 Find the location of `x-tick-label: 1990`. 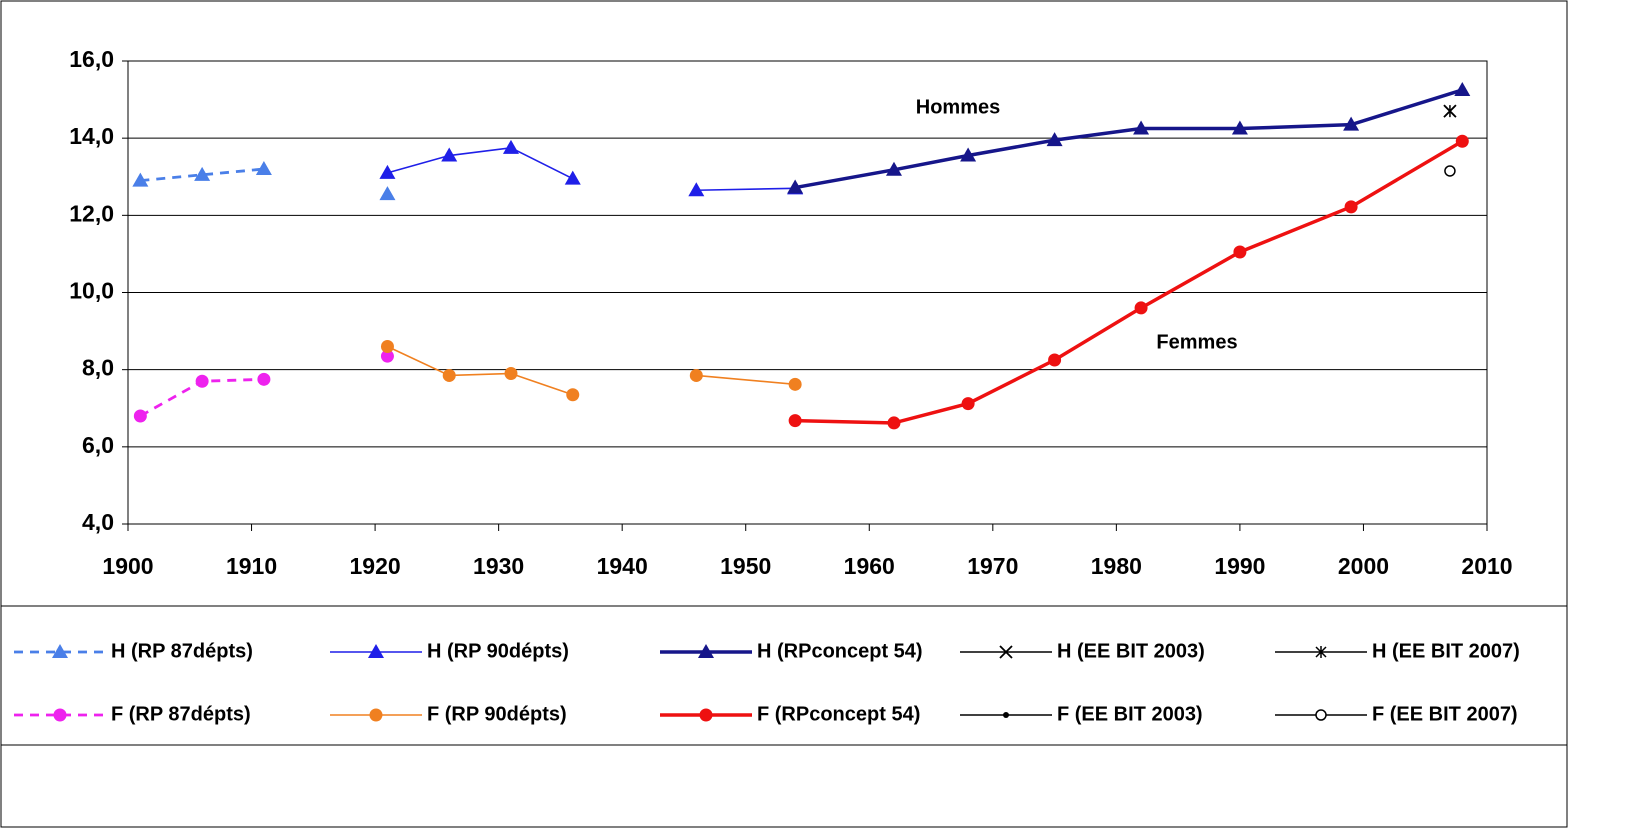

x-tick-label: 1990 is located at coordinates (1239, 566).